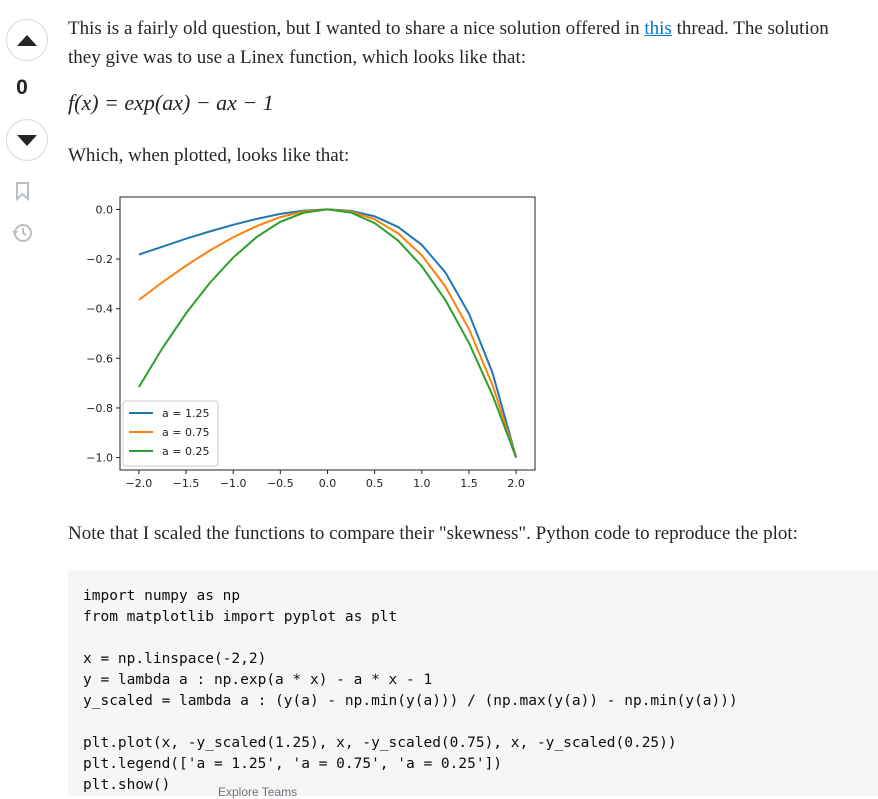 Image resolution: width=878 pixels, height=799 pixels. What do you see at coordinates (185, 451) in the screenshot?
I see `legend-label: a = 0.25` at bounding box center [185, 451].